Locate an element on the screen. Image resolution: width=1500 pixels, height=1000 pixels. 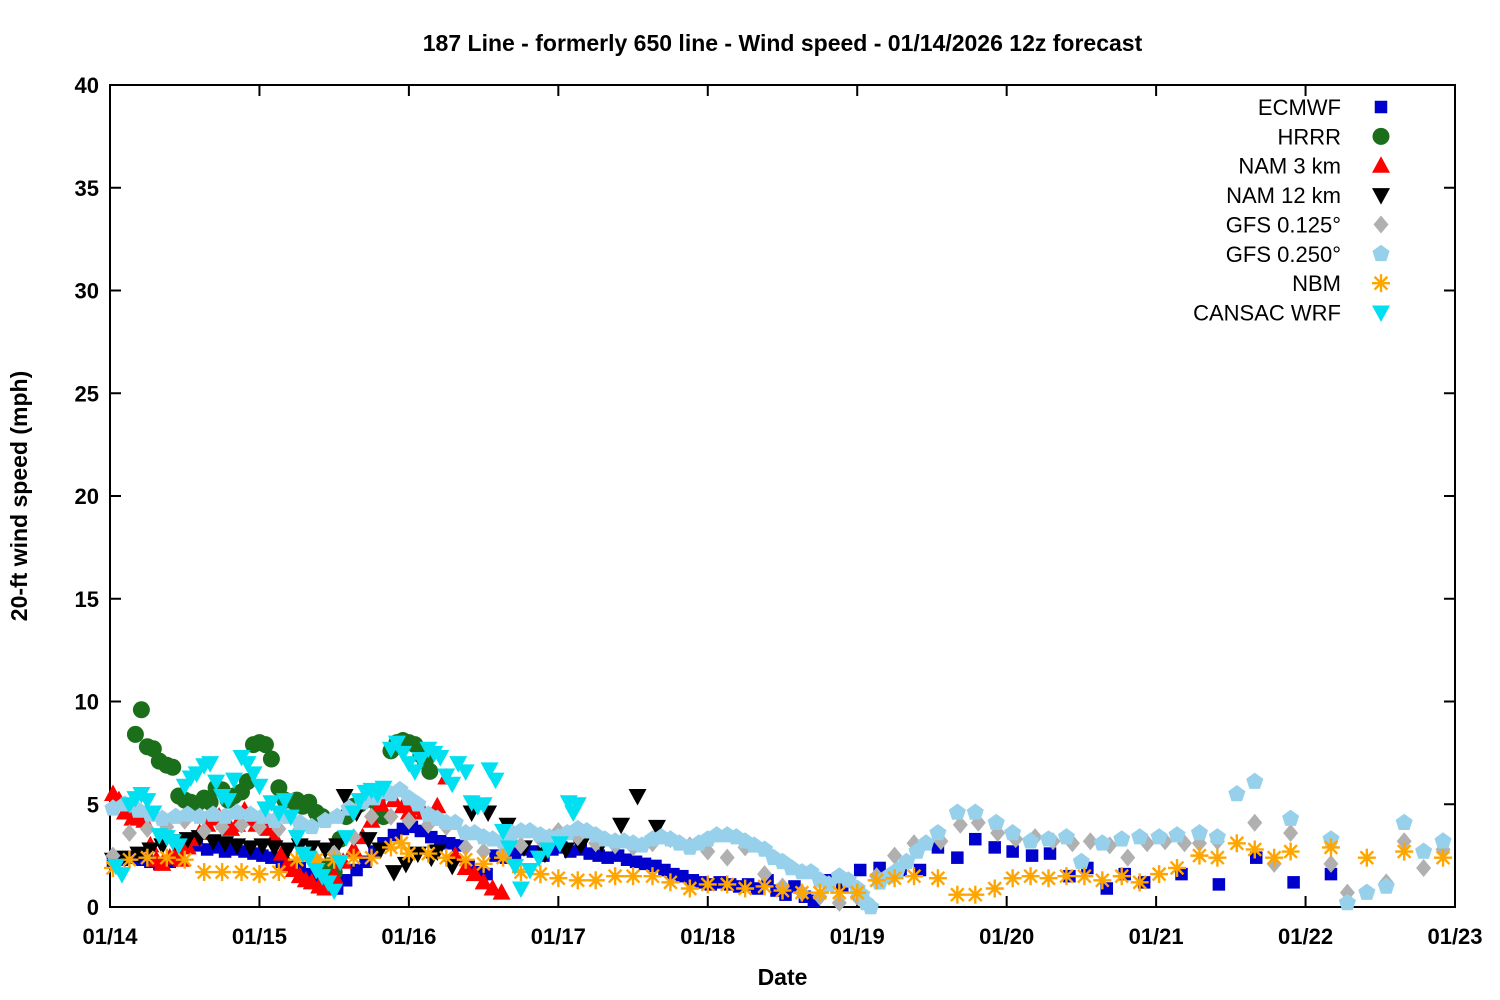
legend-marker-diamond-icon is located at coordinates (1381, 224).